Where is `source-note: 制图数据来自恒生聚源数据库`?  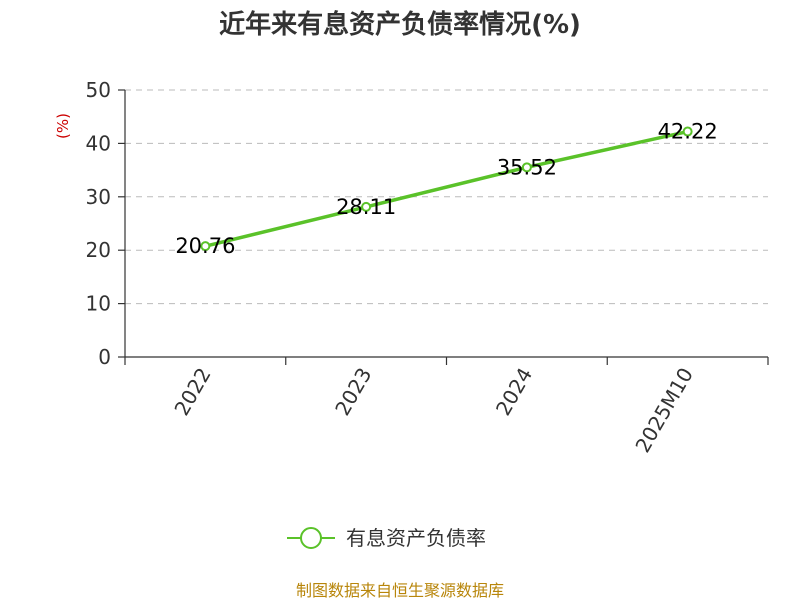
source-note: 制图数据来自恒生聚源数据库 is located at coordinates (400, 590).